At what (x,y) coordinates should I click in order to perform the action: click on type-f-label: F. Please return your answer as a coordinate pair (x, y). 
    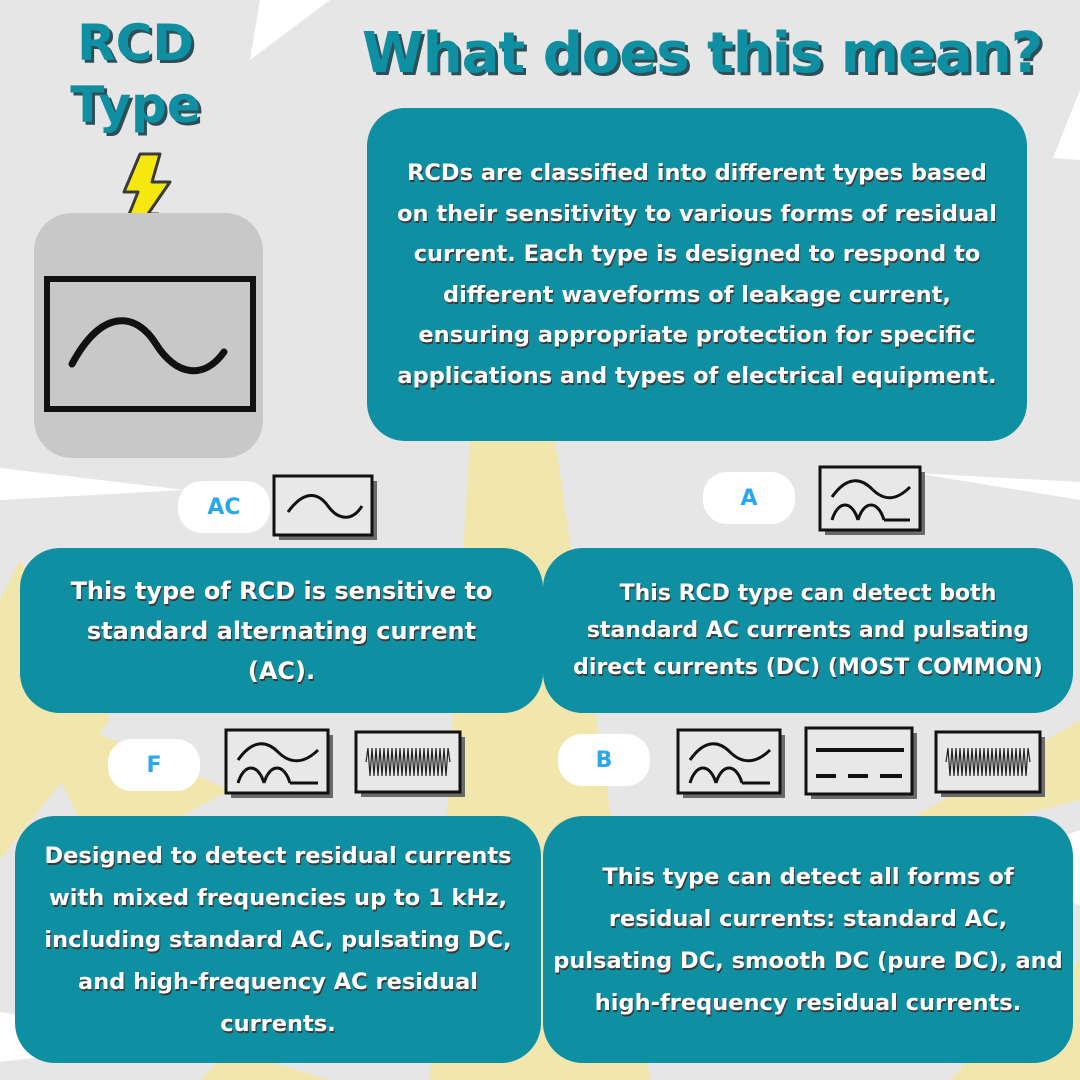
    Looking at the image, I should click on (154, 765).